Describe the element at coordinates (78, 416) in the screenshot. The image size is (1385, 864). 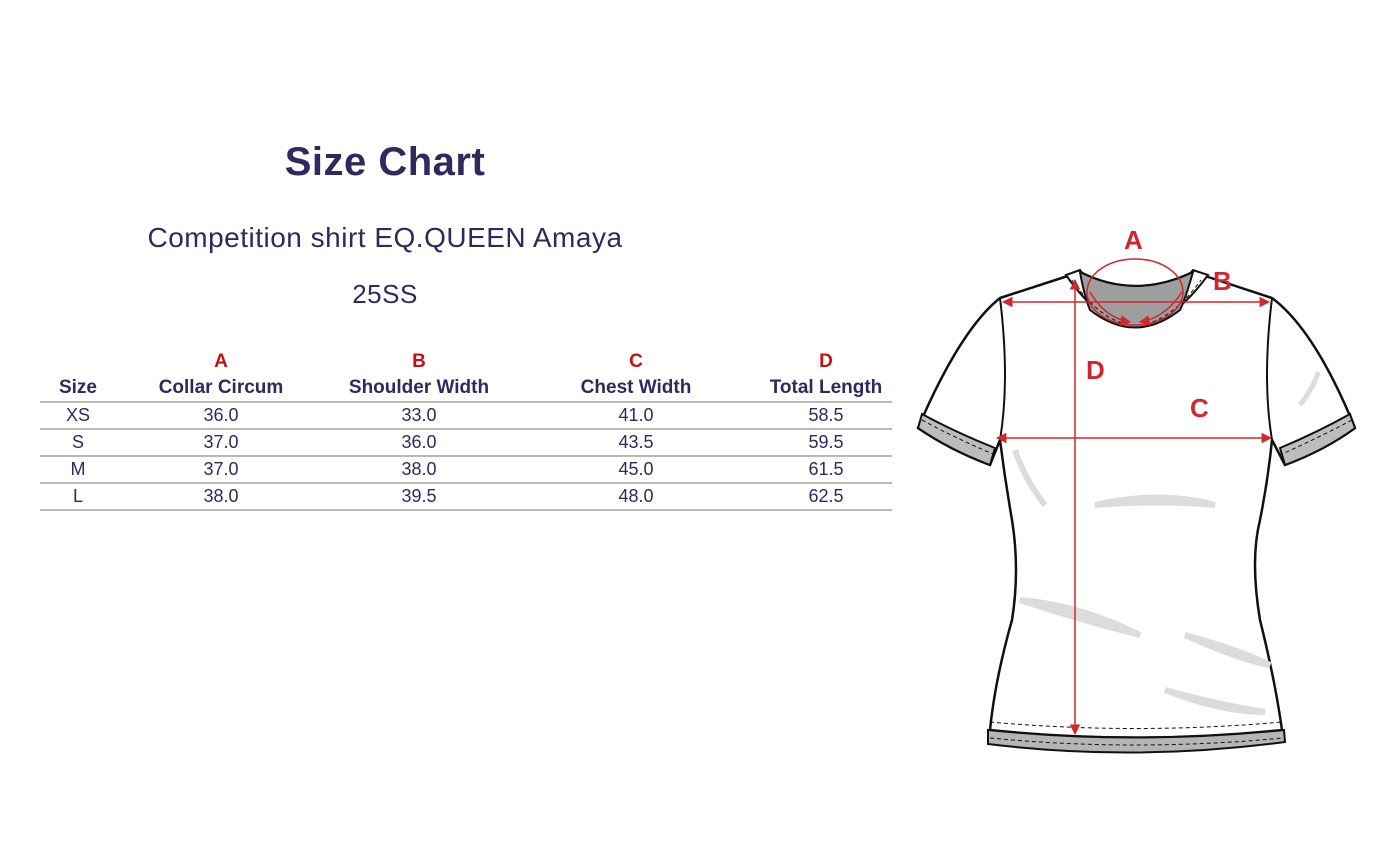
I see `table-cell: XS` at that location.